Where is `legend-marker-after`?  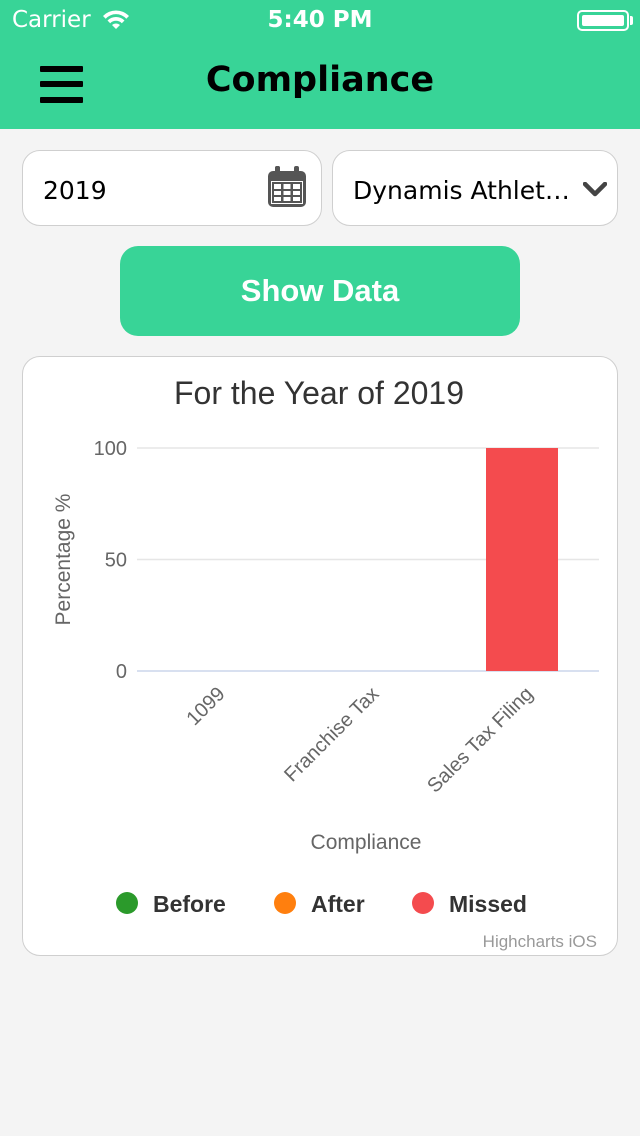 legend-marker-after is located at coordinates (285, 903).